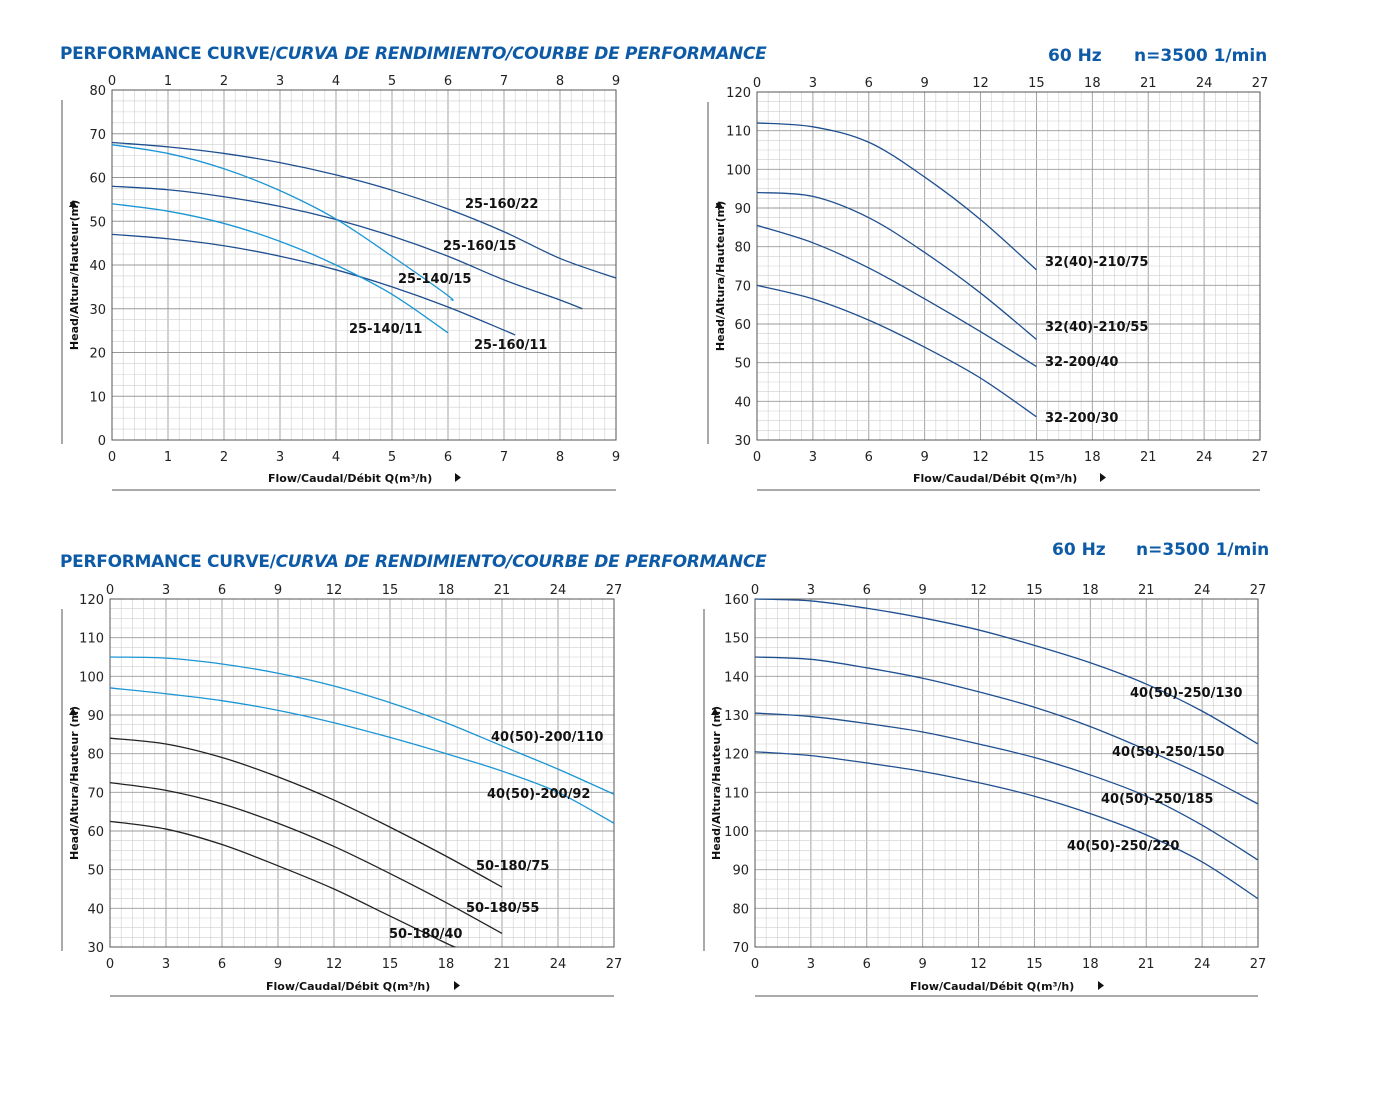 This screenshot has height=1102, width=1400. I want to click on y-axis-arrow, so click(719, 204).